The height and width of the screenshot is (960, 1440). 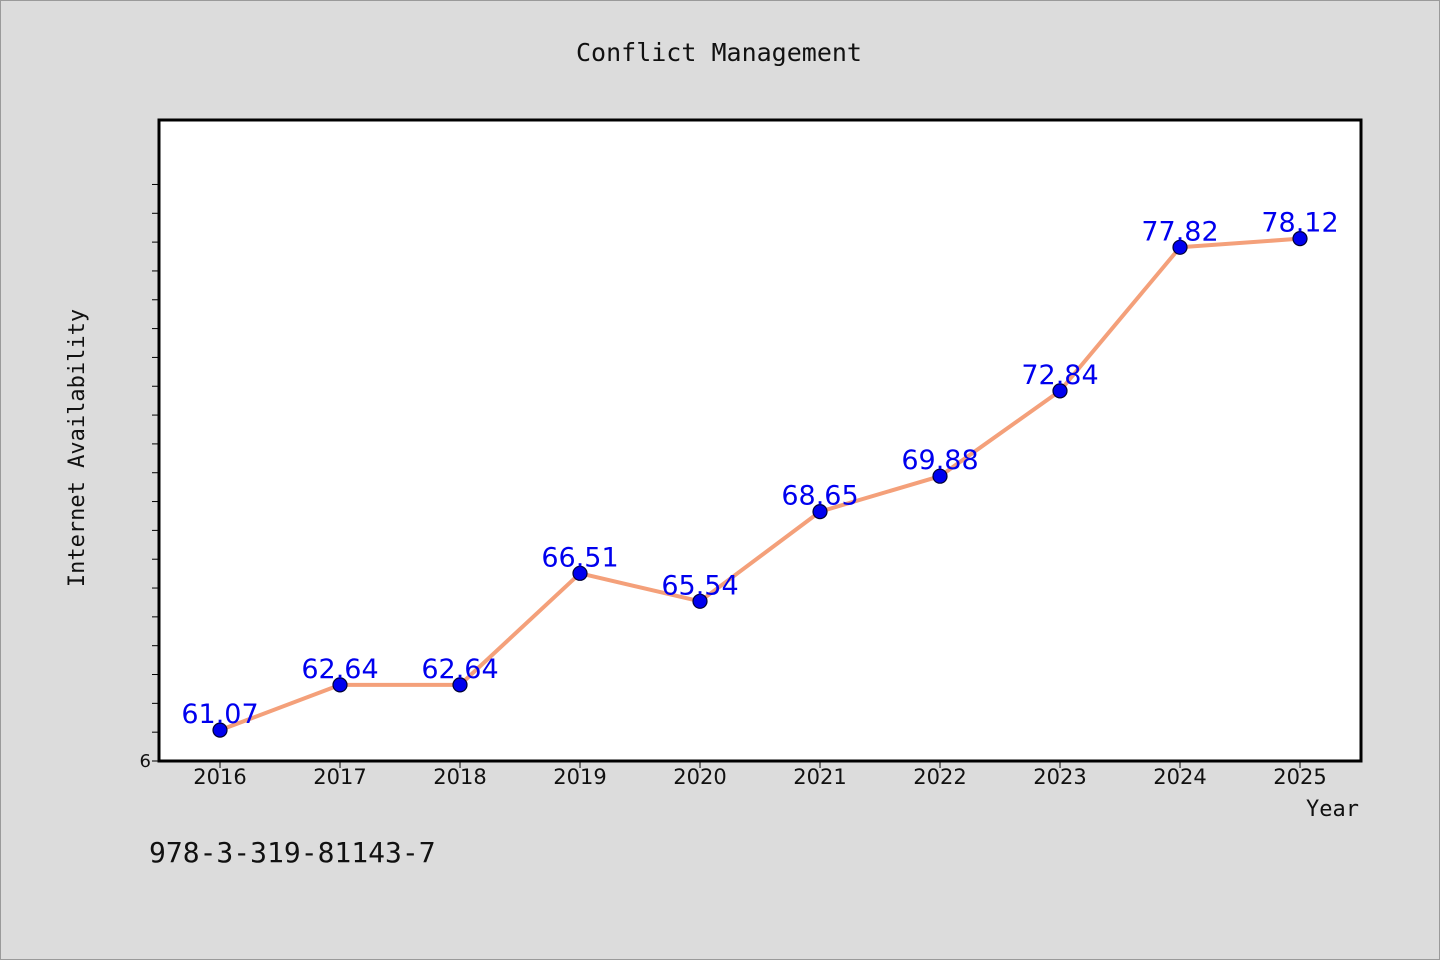 What do you see at coordinates (1059, 777) in the screenshot?
I see `x-tick-label: 2023` at bounding box center [1059, 777].